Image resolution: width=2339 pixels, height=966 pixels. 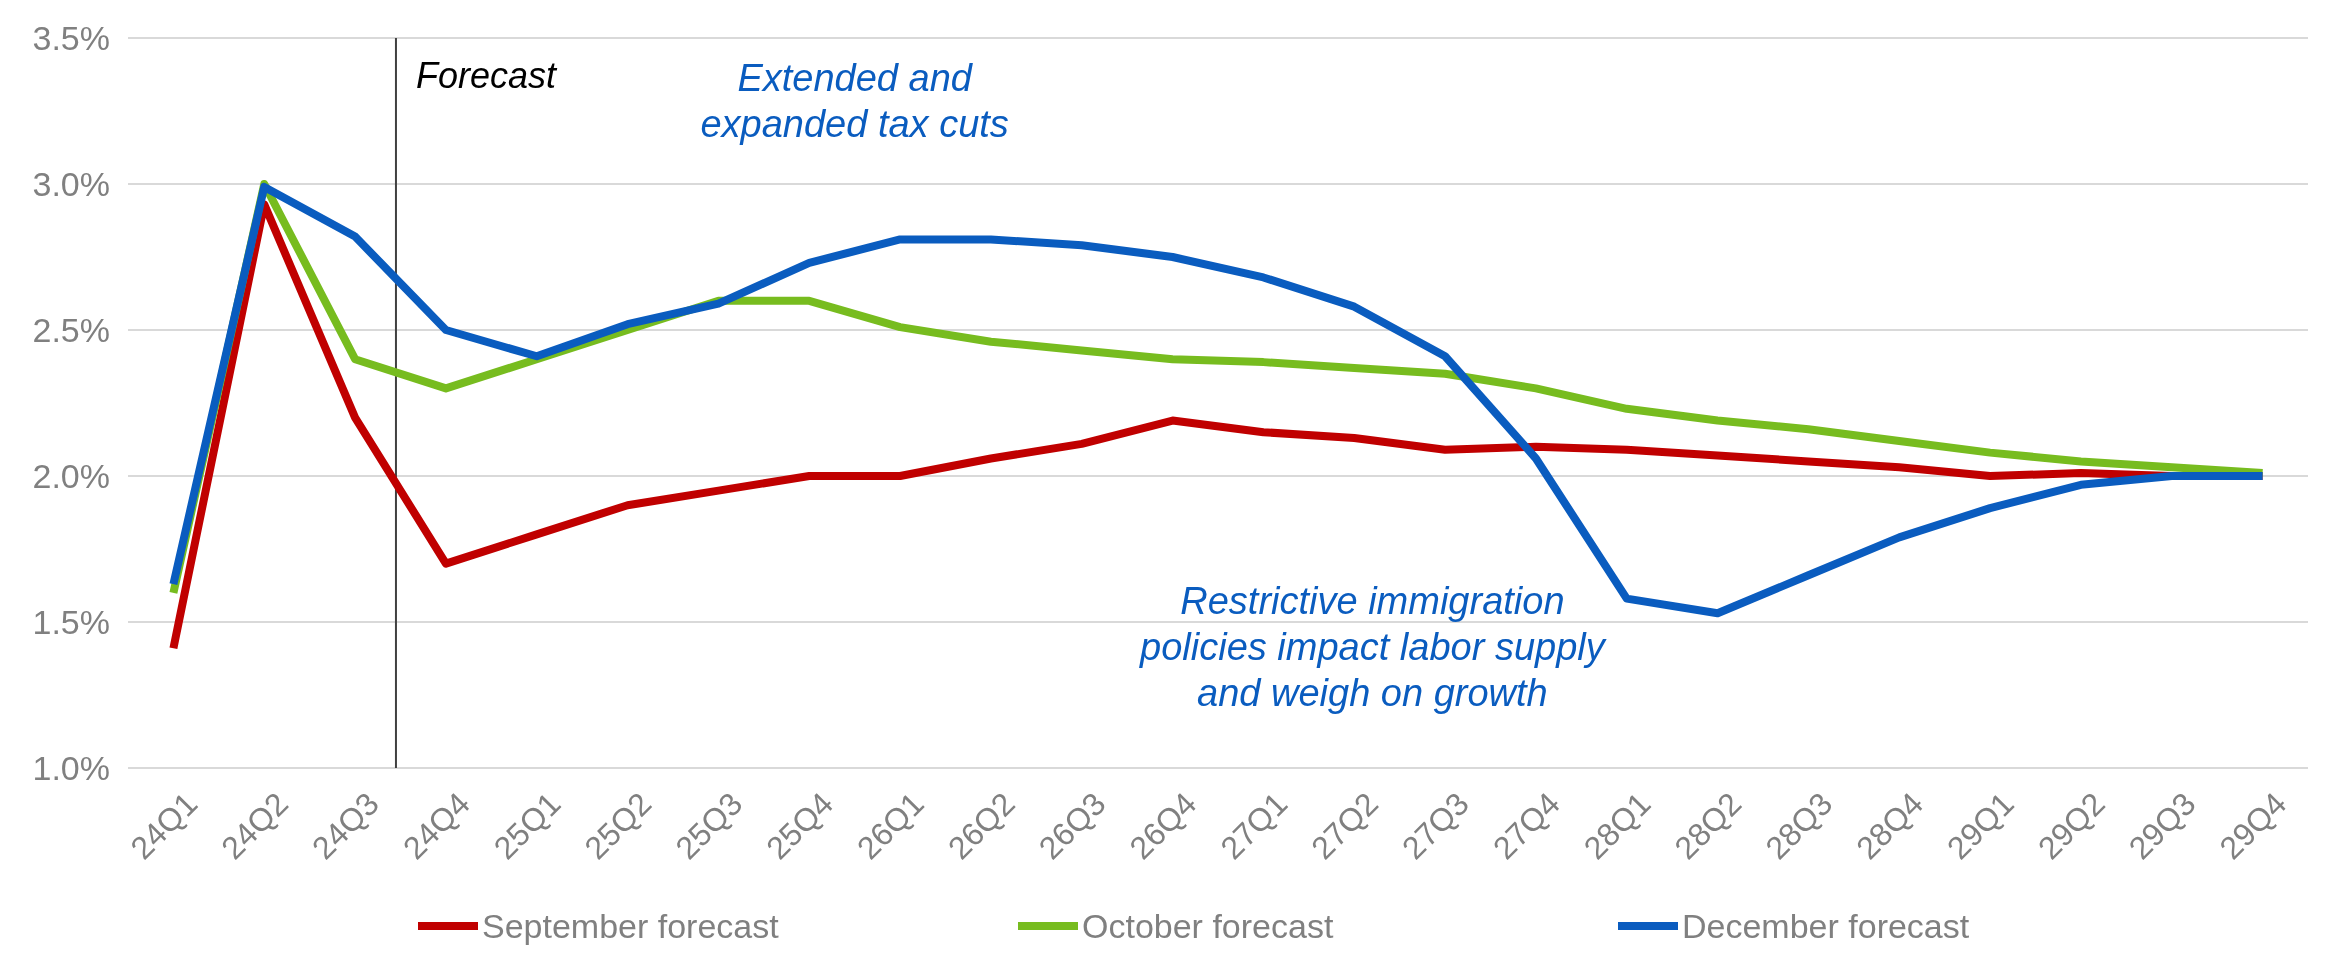 What do you see at coordinates (71, 621) in the screenshot?
I see `y-tick-label: 1.5%` at bounding box center [71, 621].